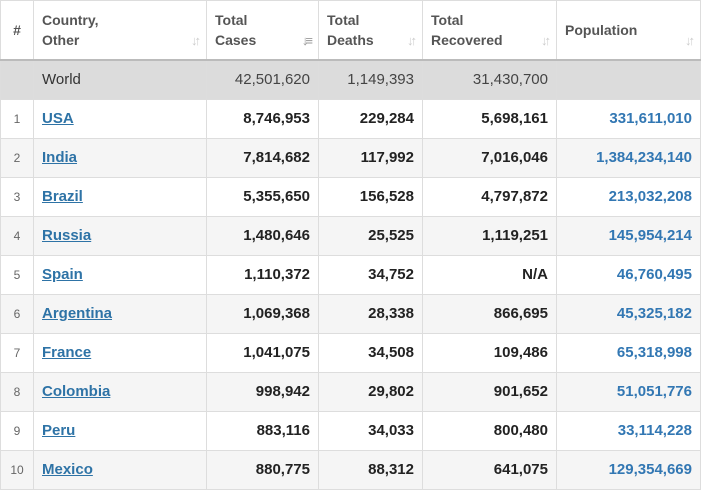 Image resolution: width=703 pixels, height=494 pixels. Describe the element at coordinates (628, 469) in the screenshot. I see `population-cell: 129,354,669` at that location.